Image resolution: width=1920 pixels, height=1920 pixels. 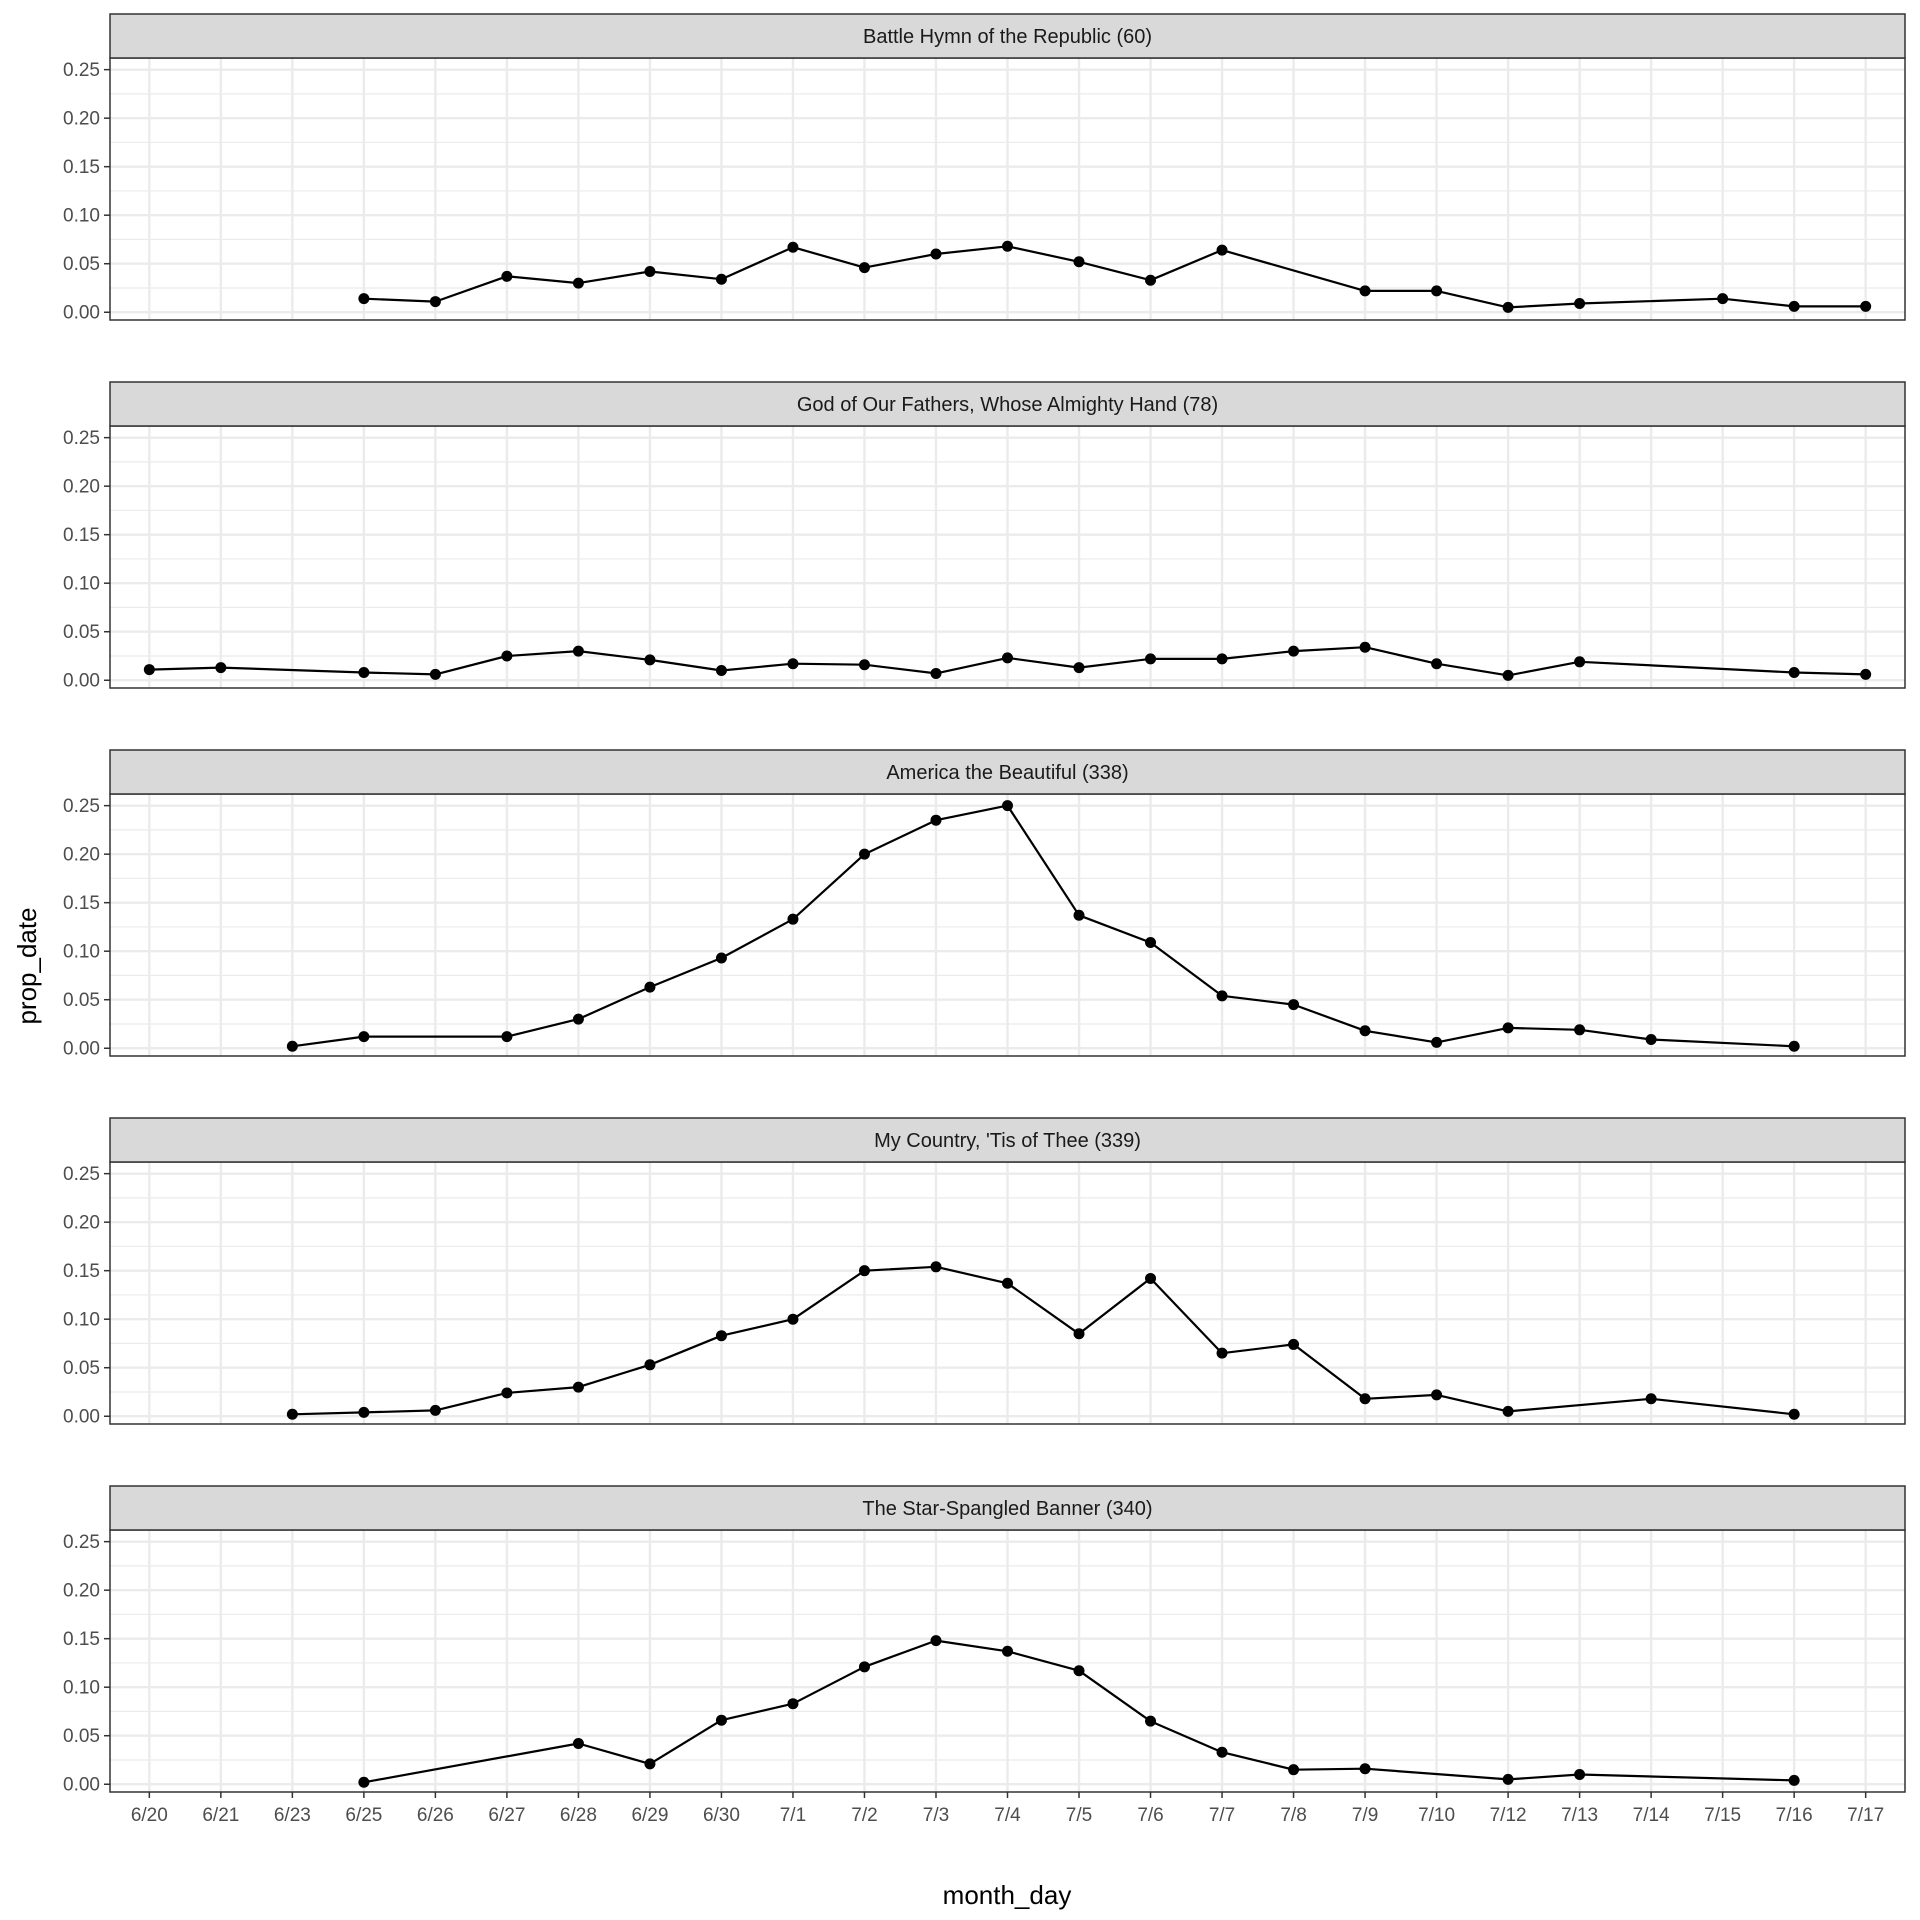 What do you see at coordinates (149, 1815) in the screenshot?
I see `x-tick-label: 6/20` at bounding box center [149, 1815].